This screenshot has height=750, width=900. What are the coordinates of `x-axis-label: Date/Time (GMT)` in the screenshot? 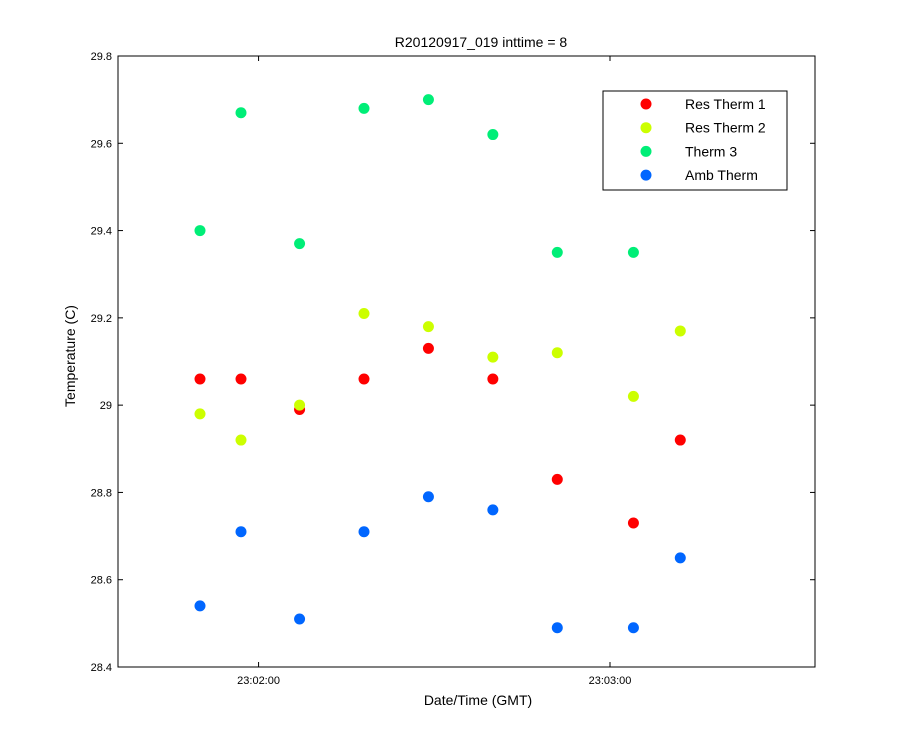 It's located at (478, 700).